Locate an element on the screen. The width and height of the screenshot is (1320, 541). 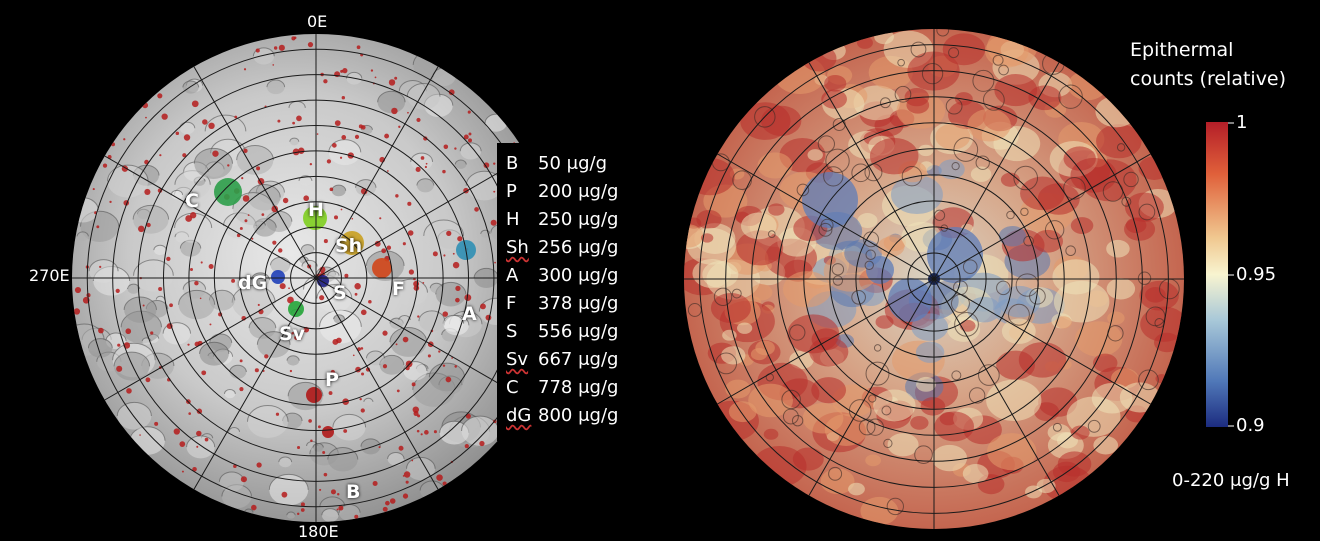
legend-key: A is located at coordinates (512, 275).